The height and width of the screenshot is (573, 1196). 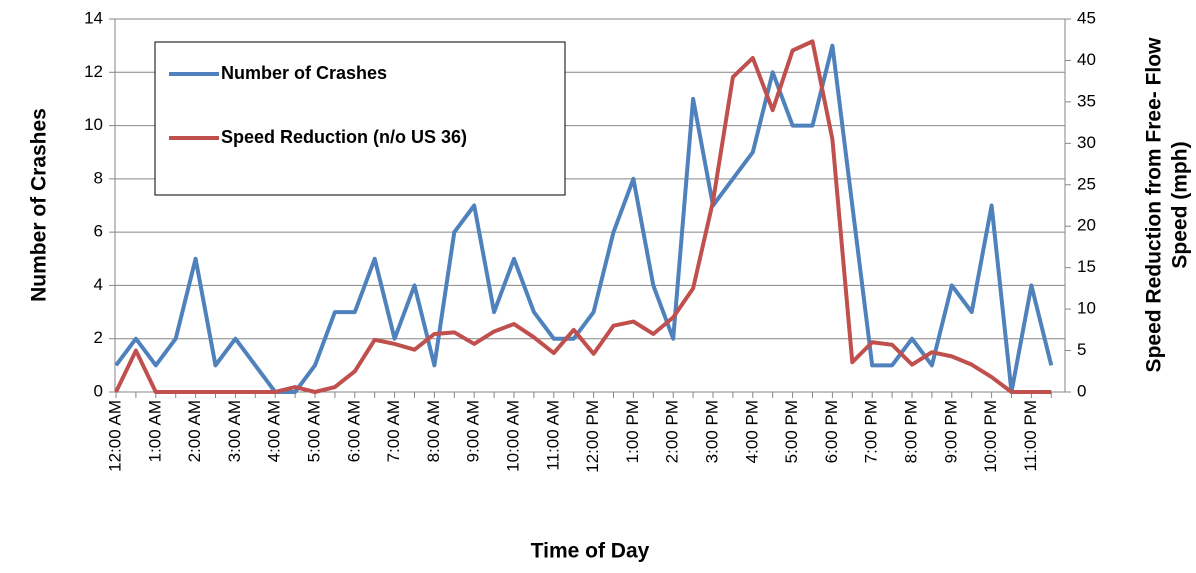 I want to click on y-tick-label: 0, so click(x=98, y=390).